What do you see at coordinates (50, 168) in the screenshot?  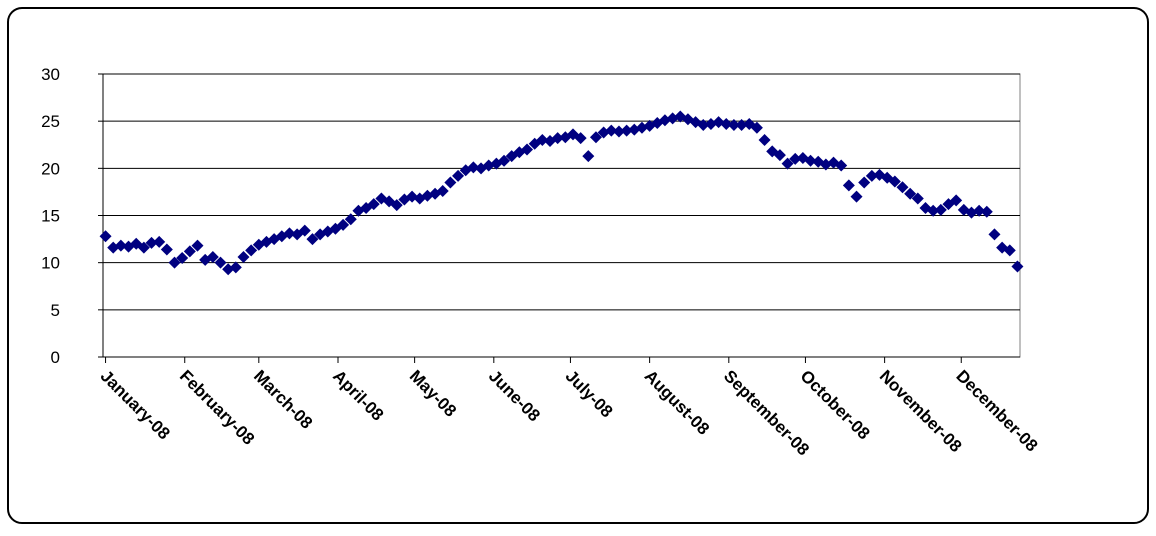 I see `y-tick-label: 20` at bounding box center [50, 168].